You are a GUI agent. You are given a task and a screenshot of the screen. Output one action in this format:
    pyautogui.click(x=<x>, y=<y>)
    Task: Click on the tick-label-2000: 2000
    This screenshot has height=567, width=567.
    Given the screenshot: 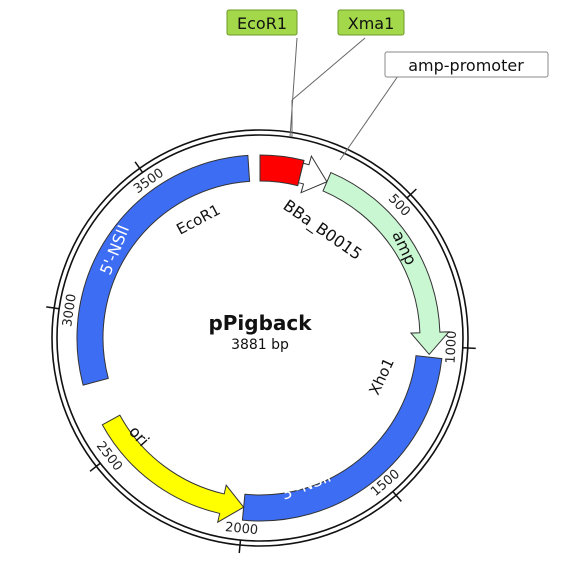 What is the action you would take?
    pyautogui.click(x=241, y=529)
    